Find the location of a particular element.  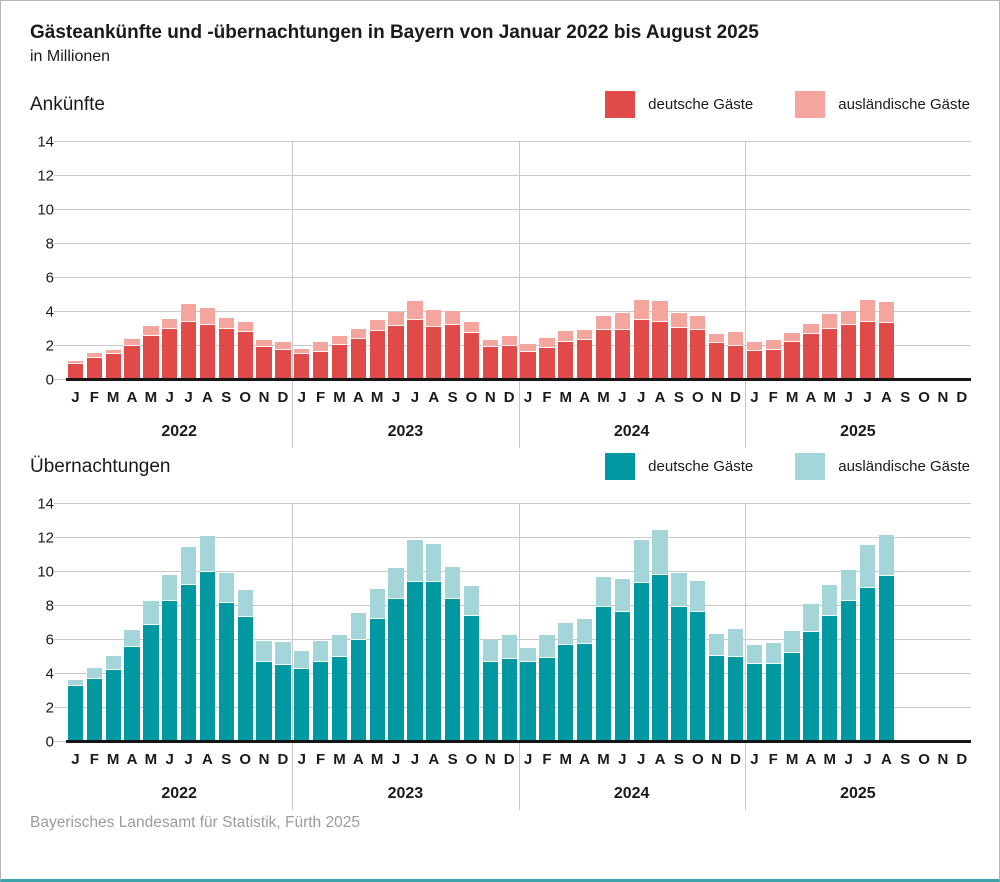

year-label-2024: 2024 is located at coordinates (631, 793).